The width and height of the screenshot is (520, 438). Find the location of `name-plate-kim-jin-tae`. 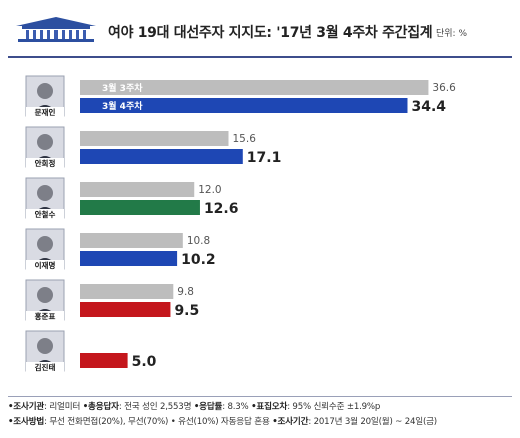

name-plate-kim-jin-tae is located at coordinates (45, 367).